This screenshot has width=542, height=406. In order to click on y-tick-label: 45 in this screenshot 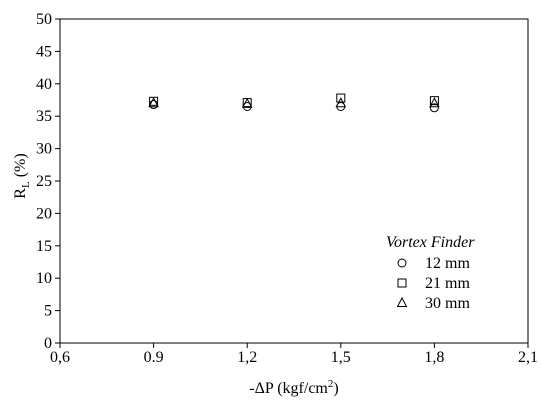, I will do `click(44, 51)`.